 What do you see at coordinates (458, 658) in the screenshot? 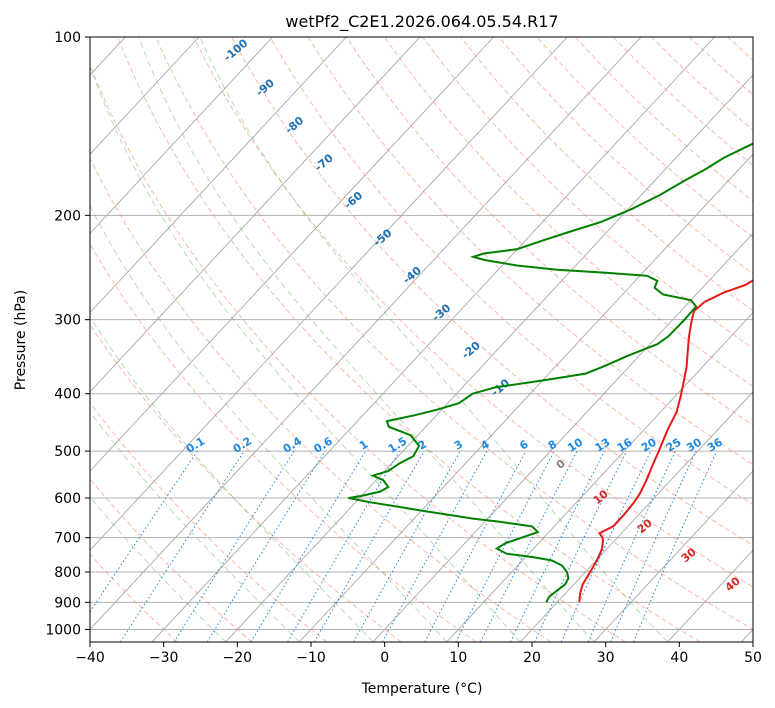
I see `x-tick-label: 10` at bounding box center [458, 658].